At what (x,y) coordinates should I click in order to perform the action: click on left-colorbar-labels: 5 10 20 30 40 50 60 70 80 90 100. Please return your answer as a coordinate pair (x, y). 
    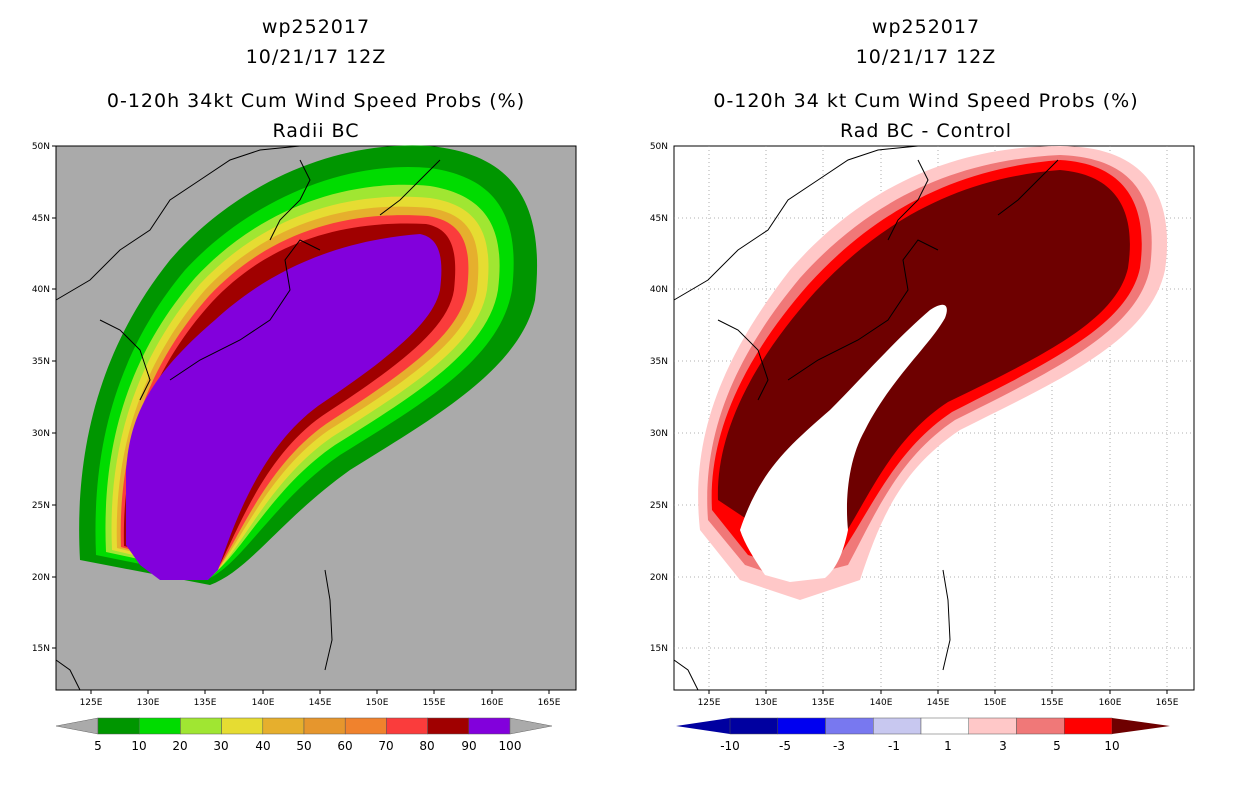
    Looking at the image, I should click on (307, 746).